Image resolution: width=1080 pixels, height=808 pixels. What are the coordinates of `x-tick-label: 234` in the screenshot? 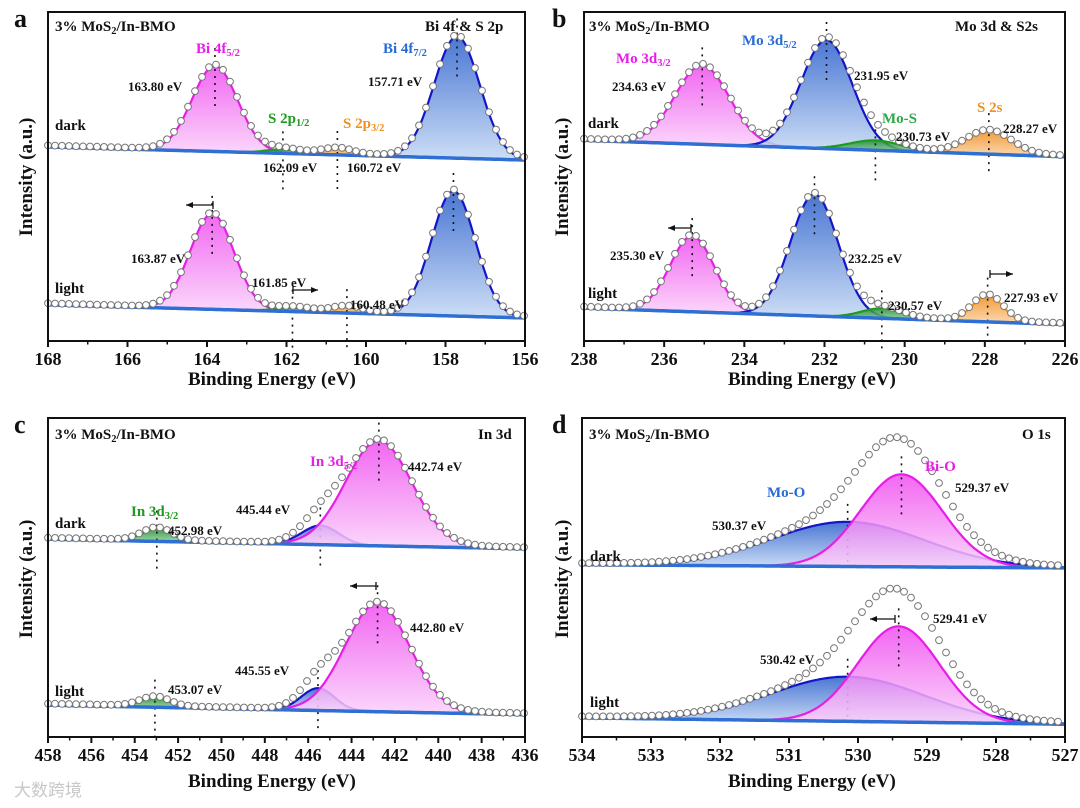 It's located at (744, 359).